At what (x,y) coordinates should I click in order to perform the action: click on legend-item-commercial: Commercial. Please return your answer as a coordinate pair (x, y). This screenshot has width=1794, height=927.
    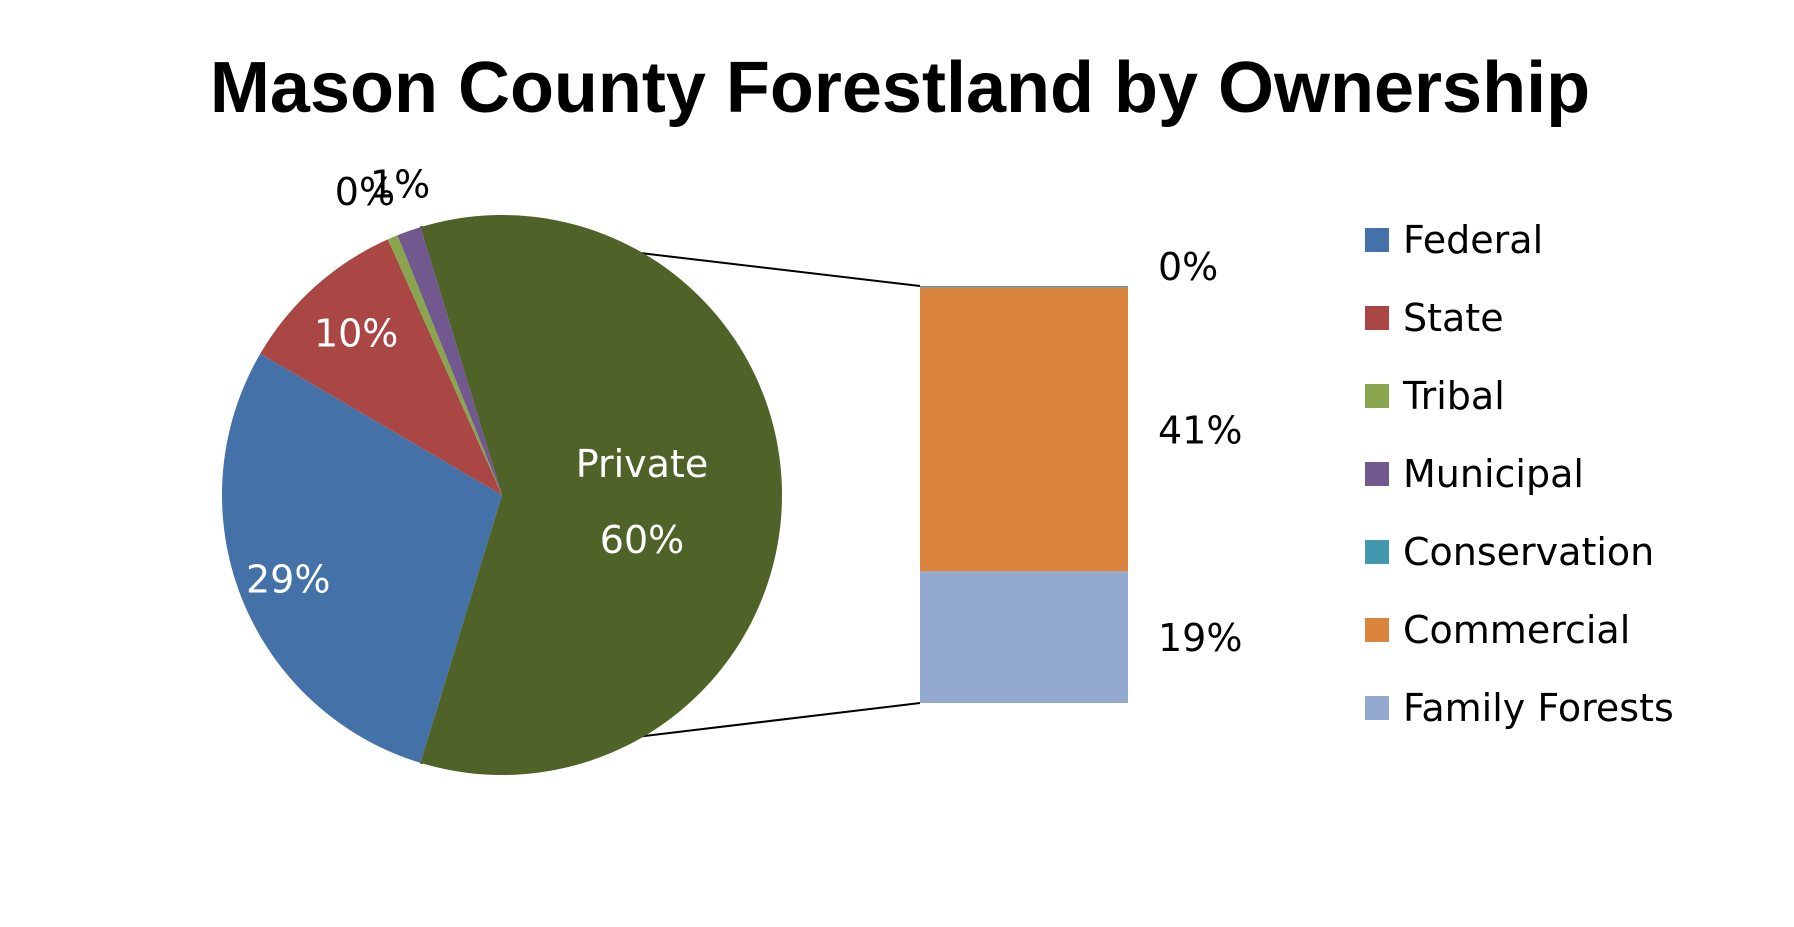
    Looking at the image, I should click on (1497, 630).